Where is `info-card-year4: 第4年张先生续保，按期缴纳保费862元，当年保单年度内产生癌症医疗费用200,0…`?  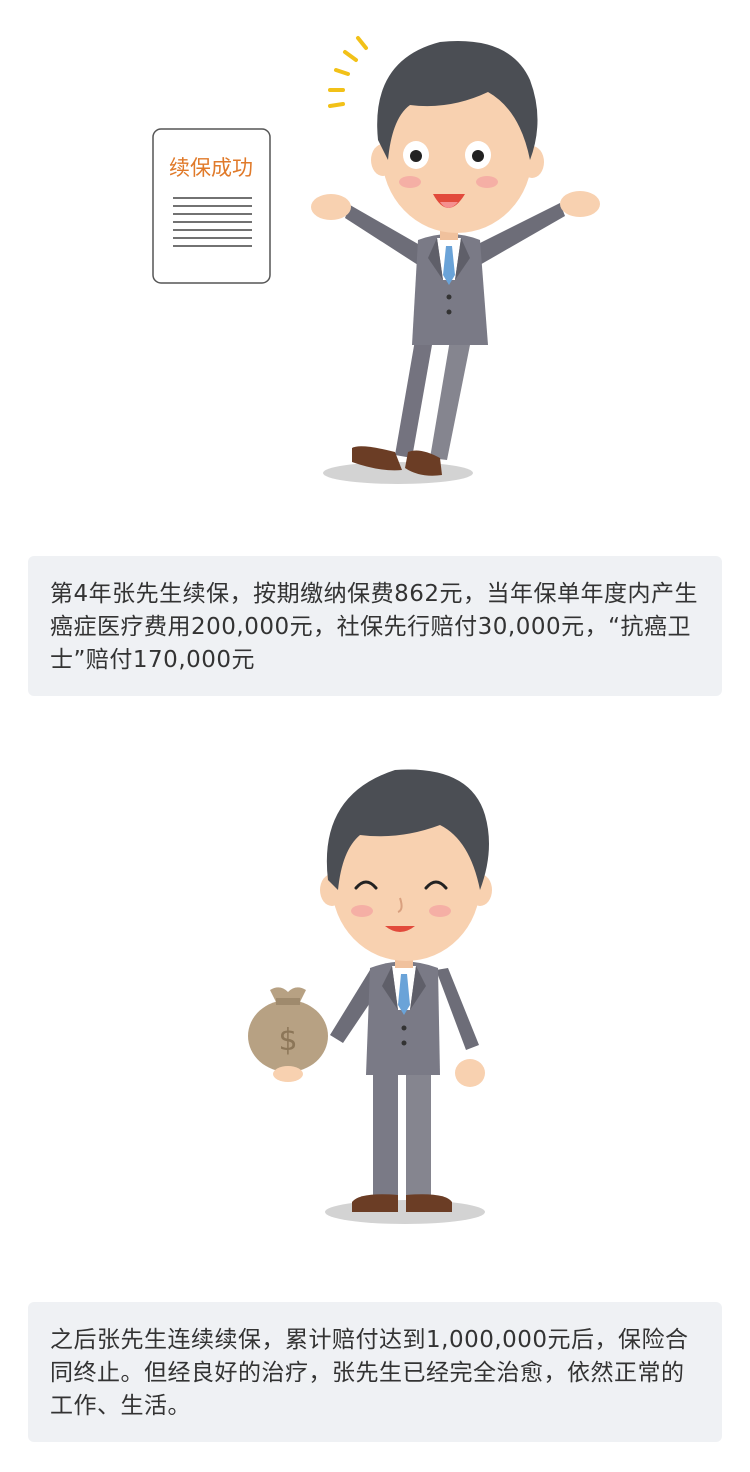
info-card-year4: 第4年张先生续保，按期缴纳保费862元，当年保单年度内产生癌症医疗费用200,0… is located at coordinates (375, 626).